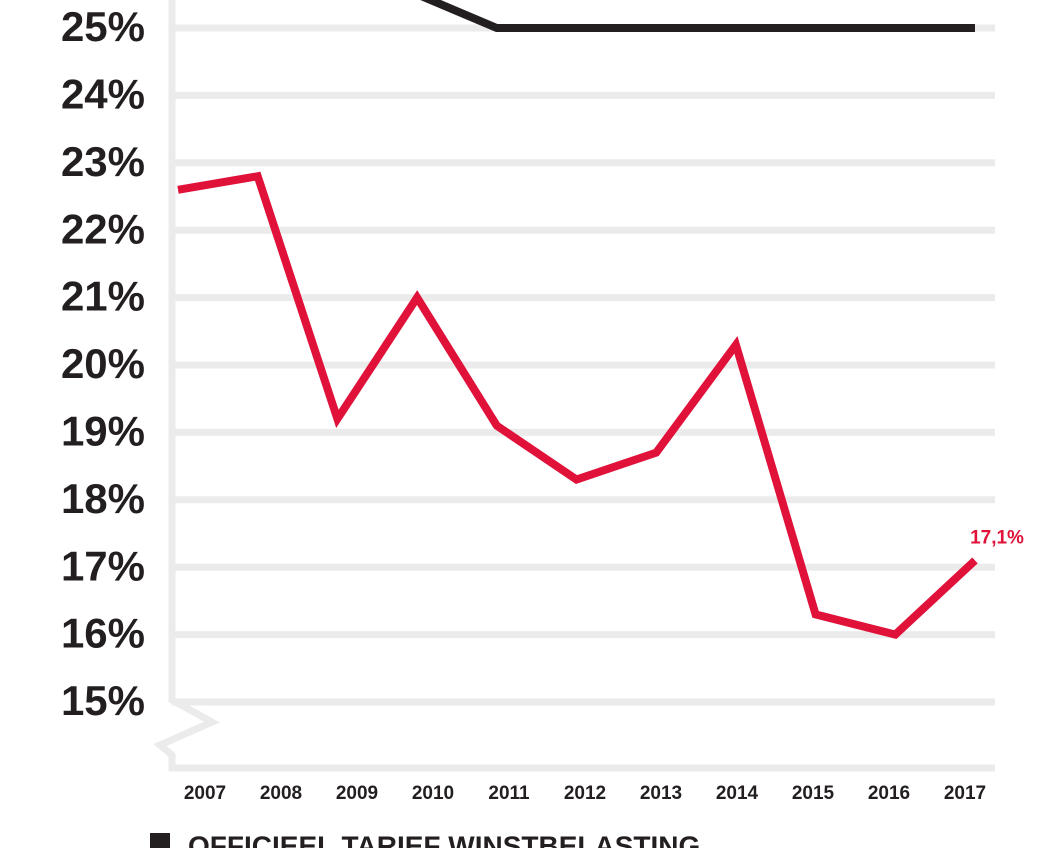 Image resolution: width=1060 pixels, height=848 pixels. Describe the element at coordinates (103, 93) in the screenshot. I see `y-tick-label: 24%` at that location.